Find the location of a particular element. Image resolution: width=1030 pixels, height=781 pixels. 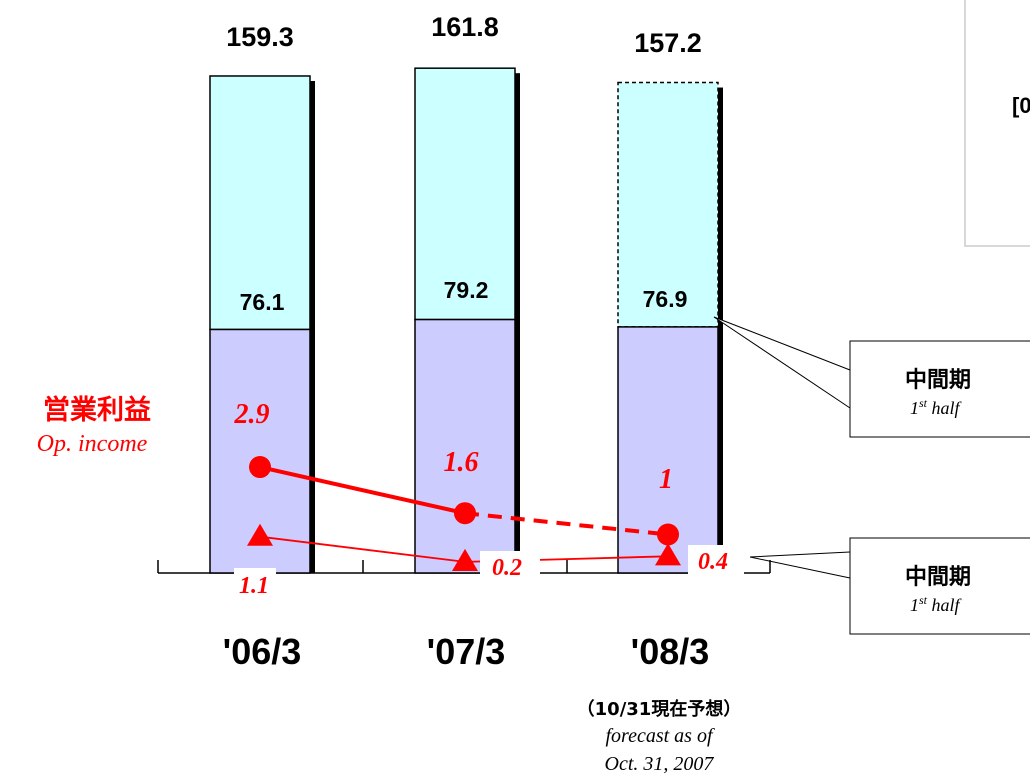

series-label-ja: 営業利益 is located at coordinates (97, 410).